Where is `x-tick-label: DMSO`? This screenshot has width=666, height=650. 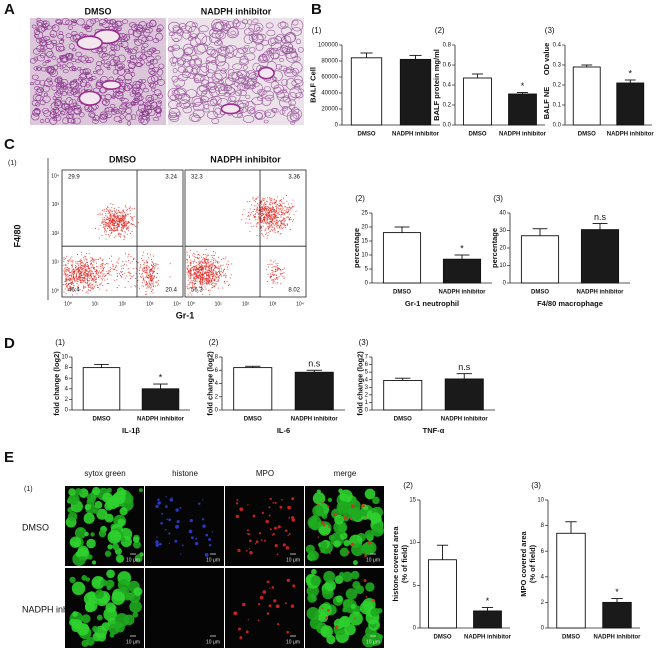 x-tick-label: DMSO is located at coordinates (403, 420).